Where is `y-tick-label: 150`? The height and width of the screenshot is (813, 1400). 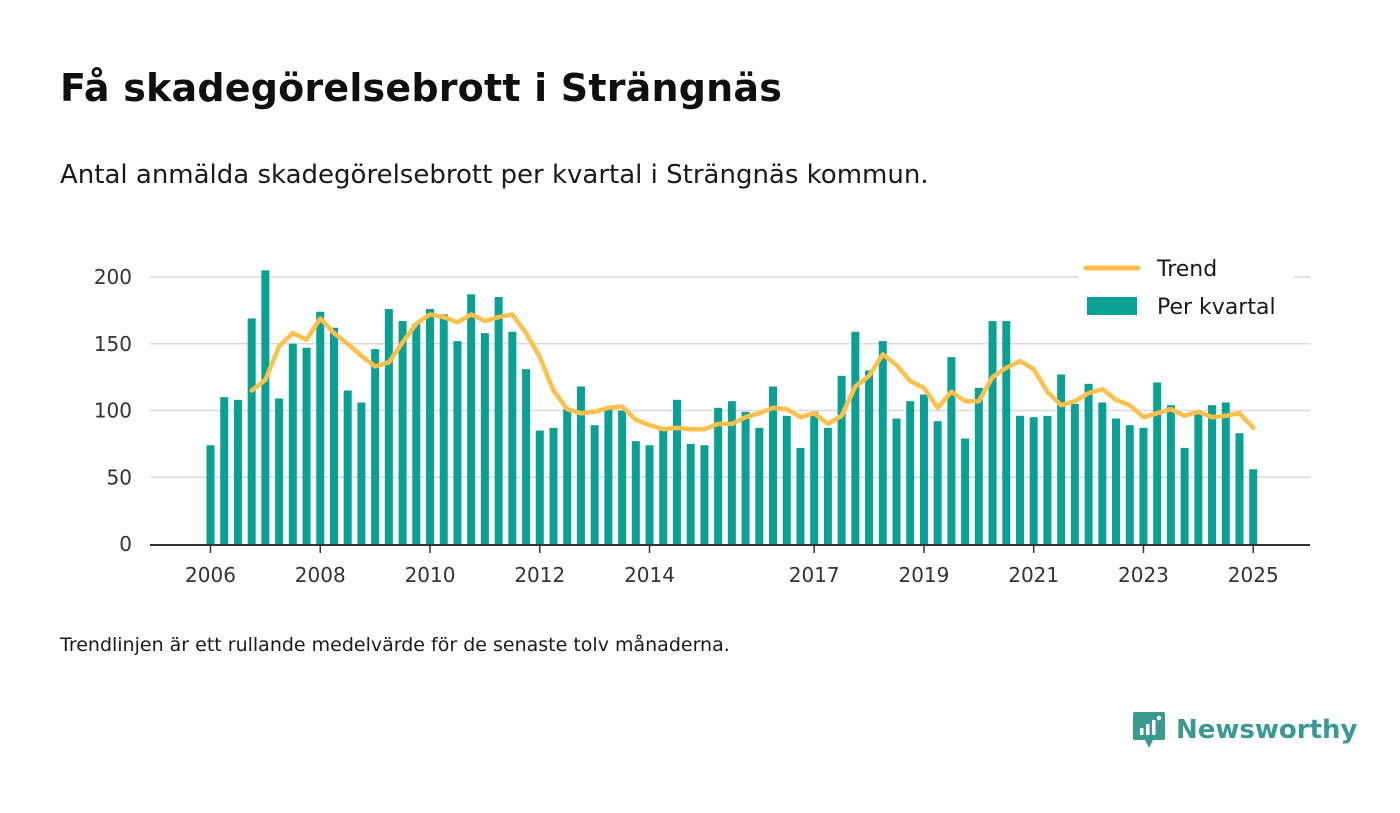
y-tick-label: 150 is located at coordinates (113, 344).